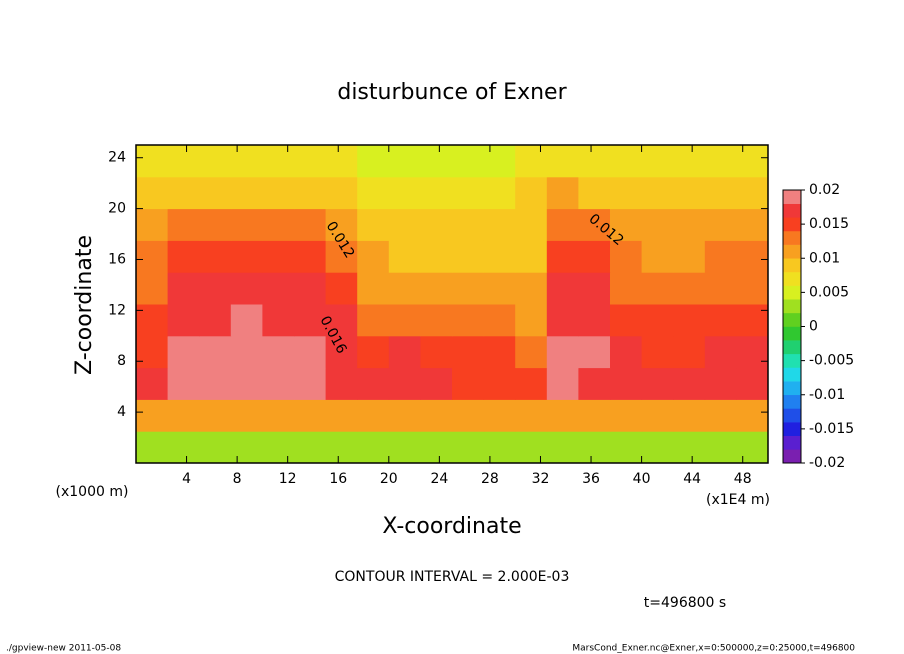 This screenshot has height=654, width=904. I want to click on x-tick-label: 36, so click(591, 479).